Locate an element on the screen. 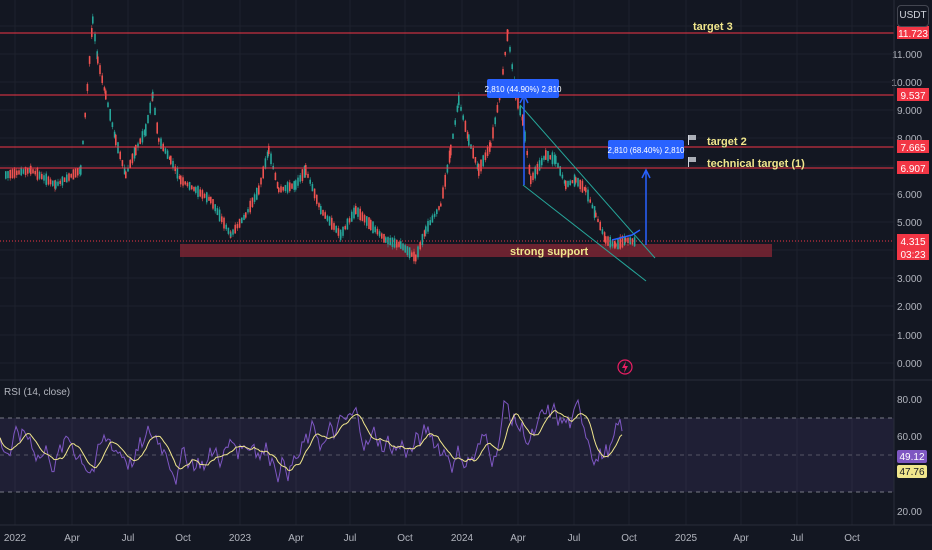 This screenshot has height=550, width=932. price-tick: 5.000 is located at coordinates (909, 223).